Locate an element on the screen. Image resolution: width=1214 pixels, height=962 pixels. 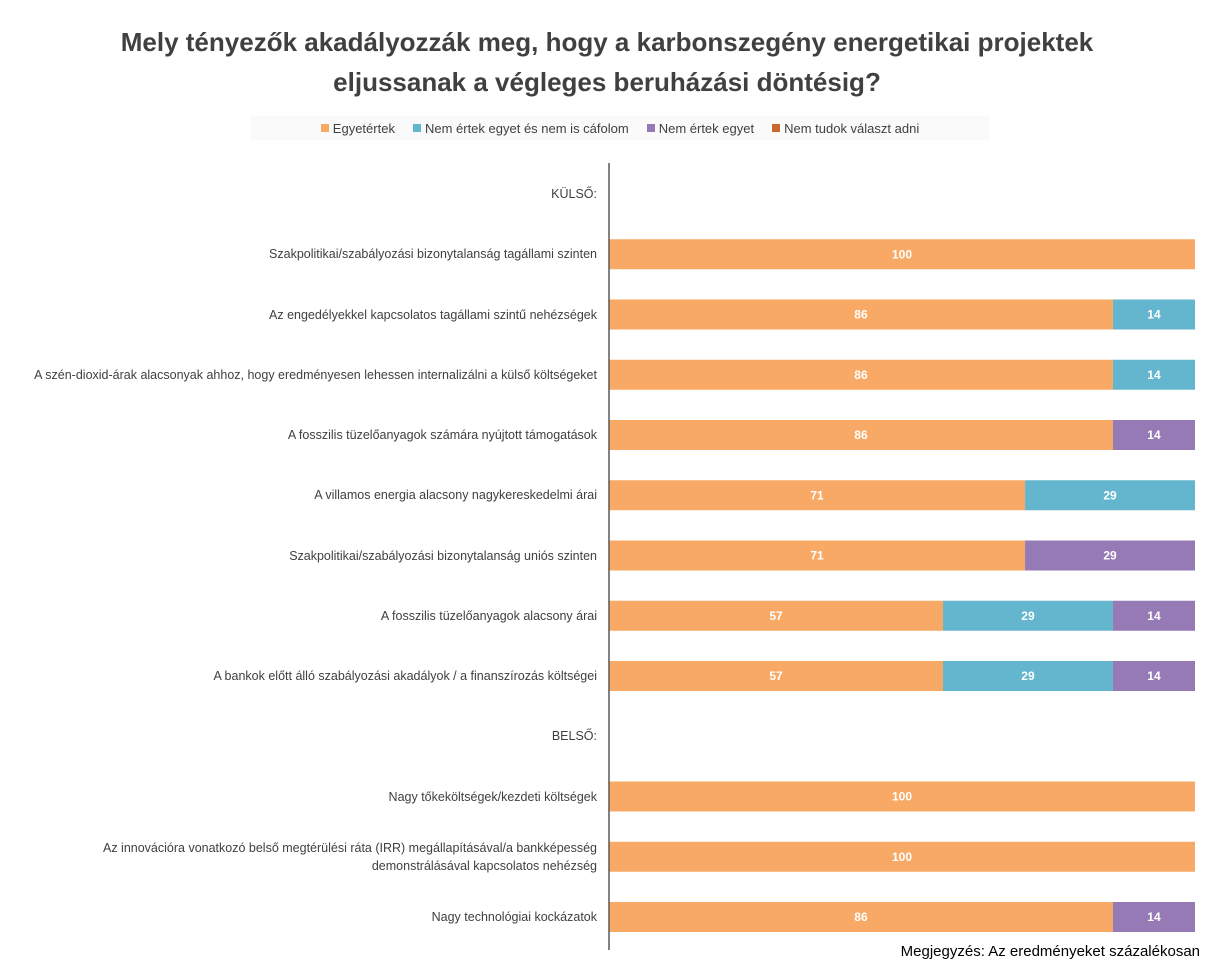
note: Megjegyzés: Az eredményeket százalékosan is located at coordinates (1050, 951).